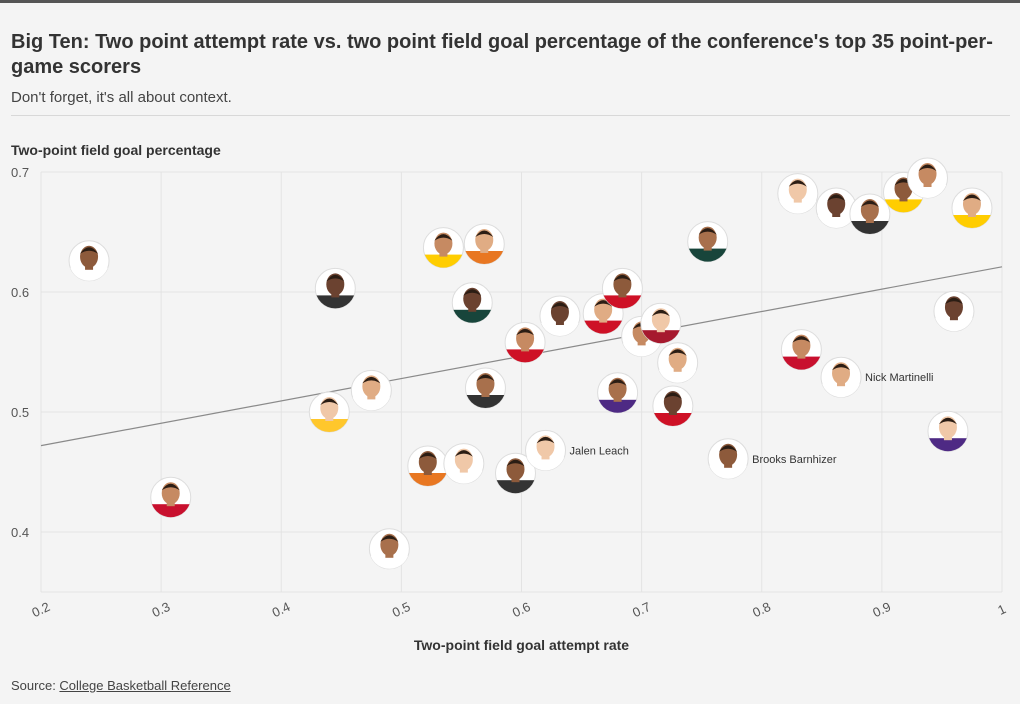  I want to click on player-name-label: Jalen Leach, so click(599, 451).